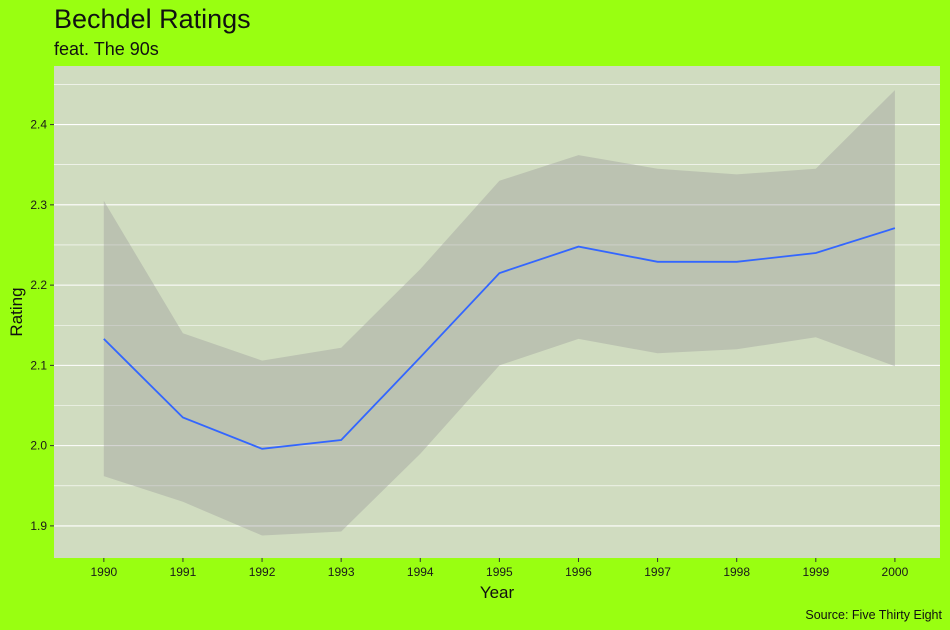  What do you see at coordinates (895, 572) in the screenshot?
I see `x-tick-label: 2000` at bounding box center [895, 572].